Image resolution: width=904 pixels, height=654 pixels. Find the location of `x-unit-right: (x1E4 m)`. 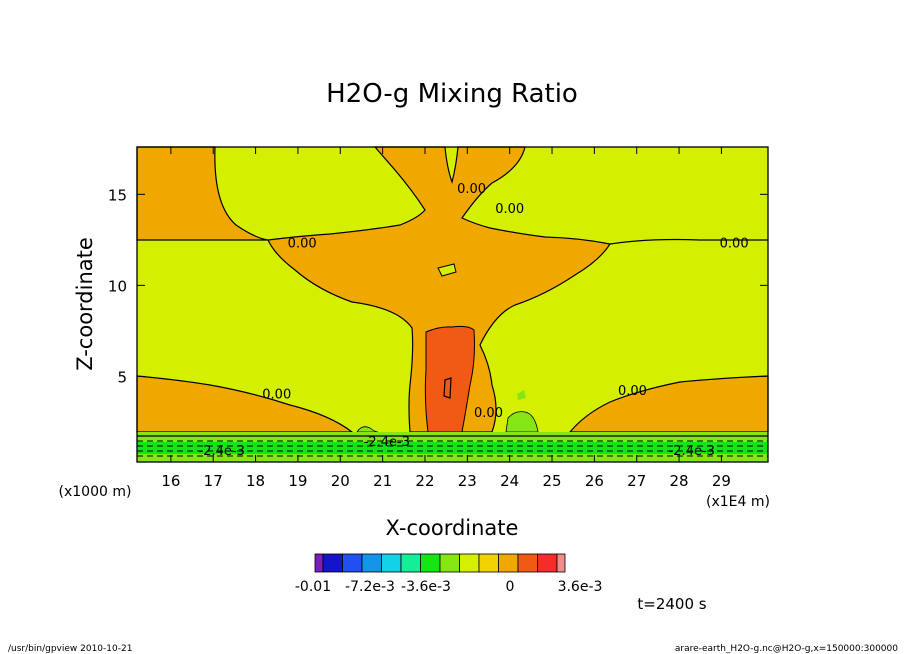

x-unit-right: (x1E4 m) is located at coordinates (738, 502).